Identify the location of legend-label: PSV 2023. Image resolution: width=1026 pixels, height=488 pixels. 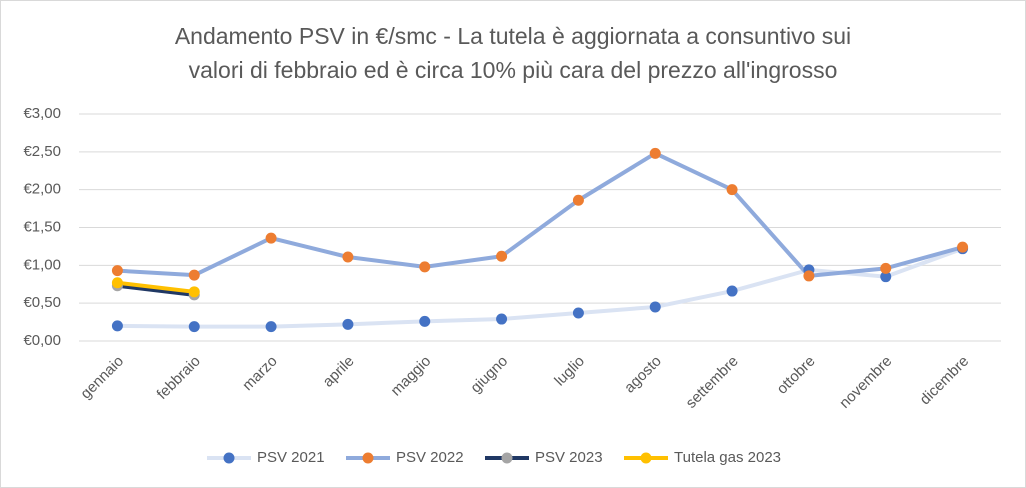
(569, 457).